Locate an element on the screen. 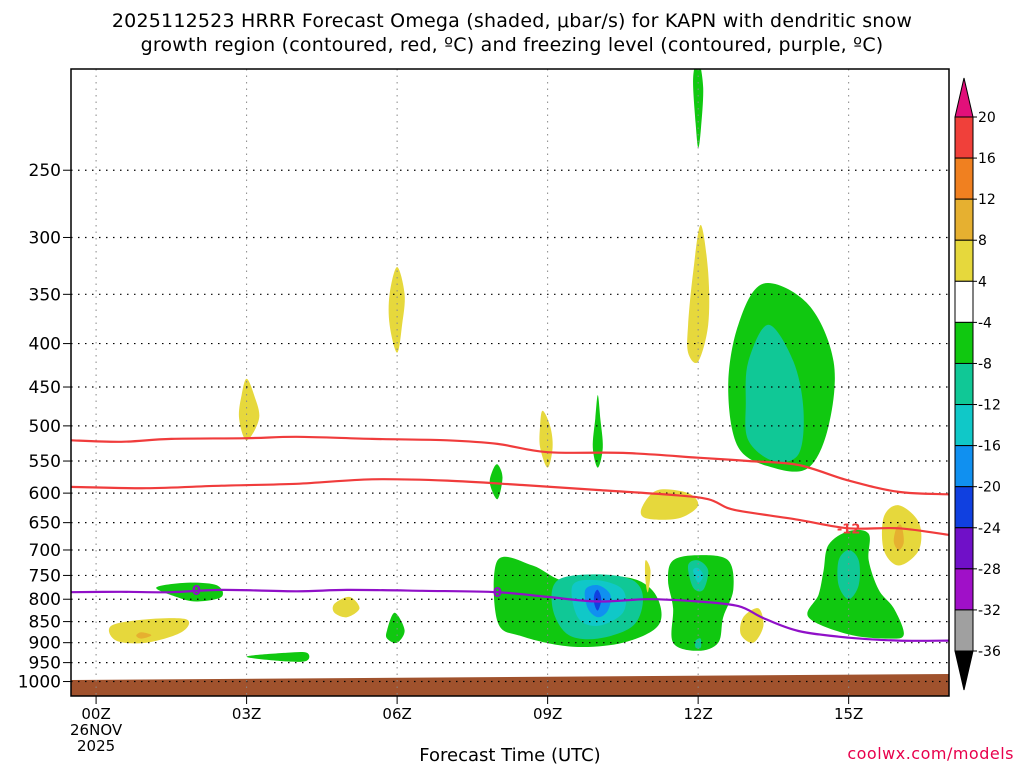 The image size is (1024, 768). colorbar-label-1: 16 is located at coordinates (987, 159).